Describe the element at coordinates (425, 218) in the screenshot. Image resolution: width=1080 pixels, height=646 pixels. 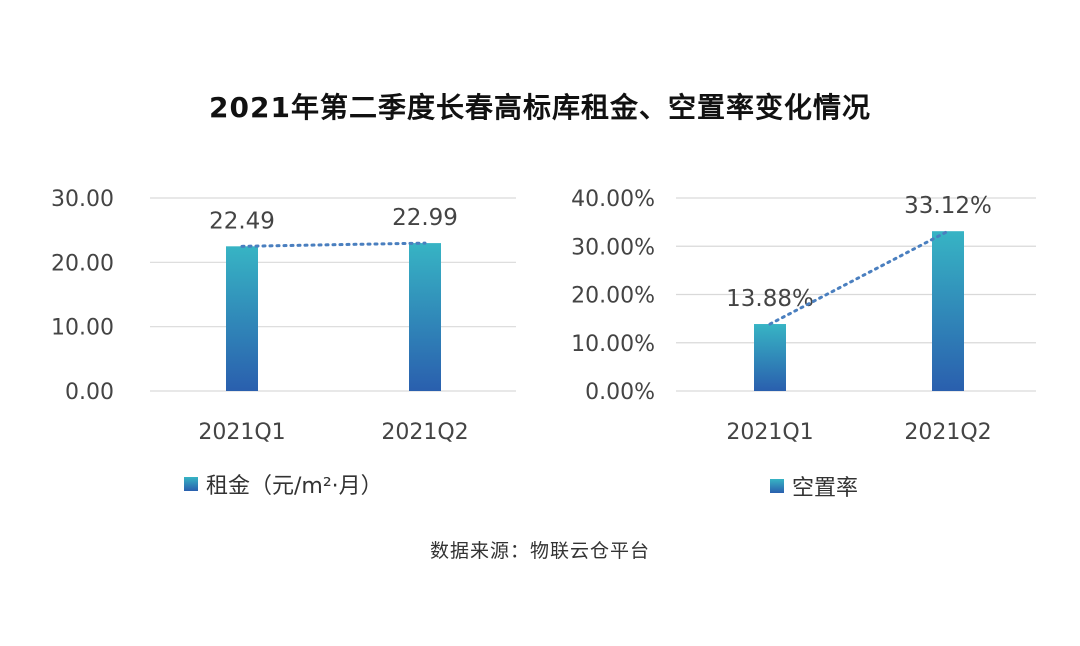
I see `data-label: 22.99` at that location.